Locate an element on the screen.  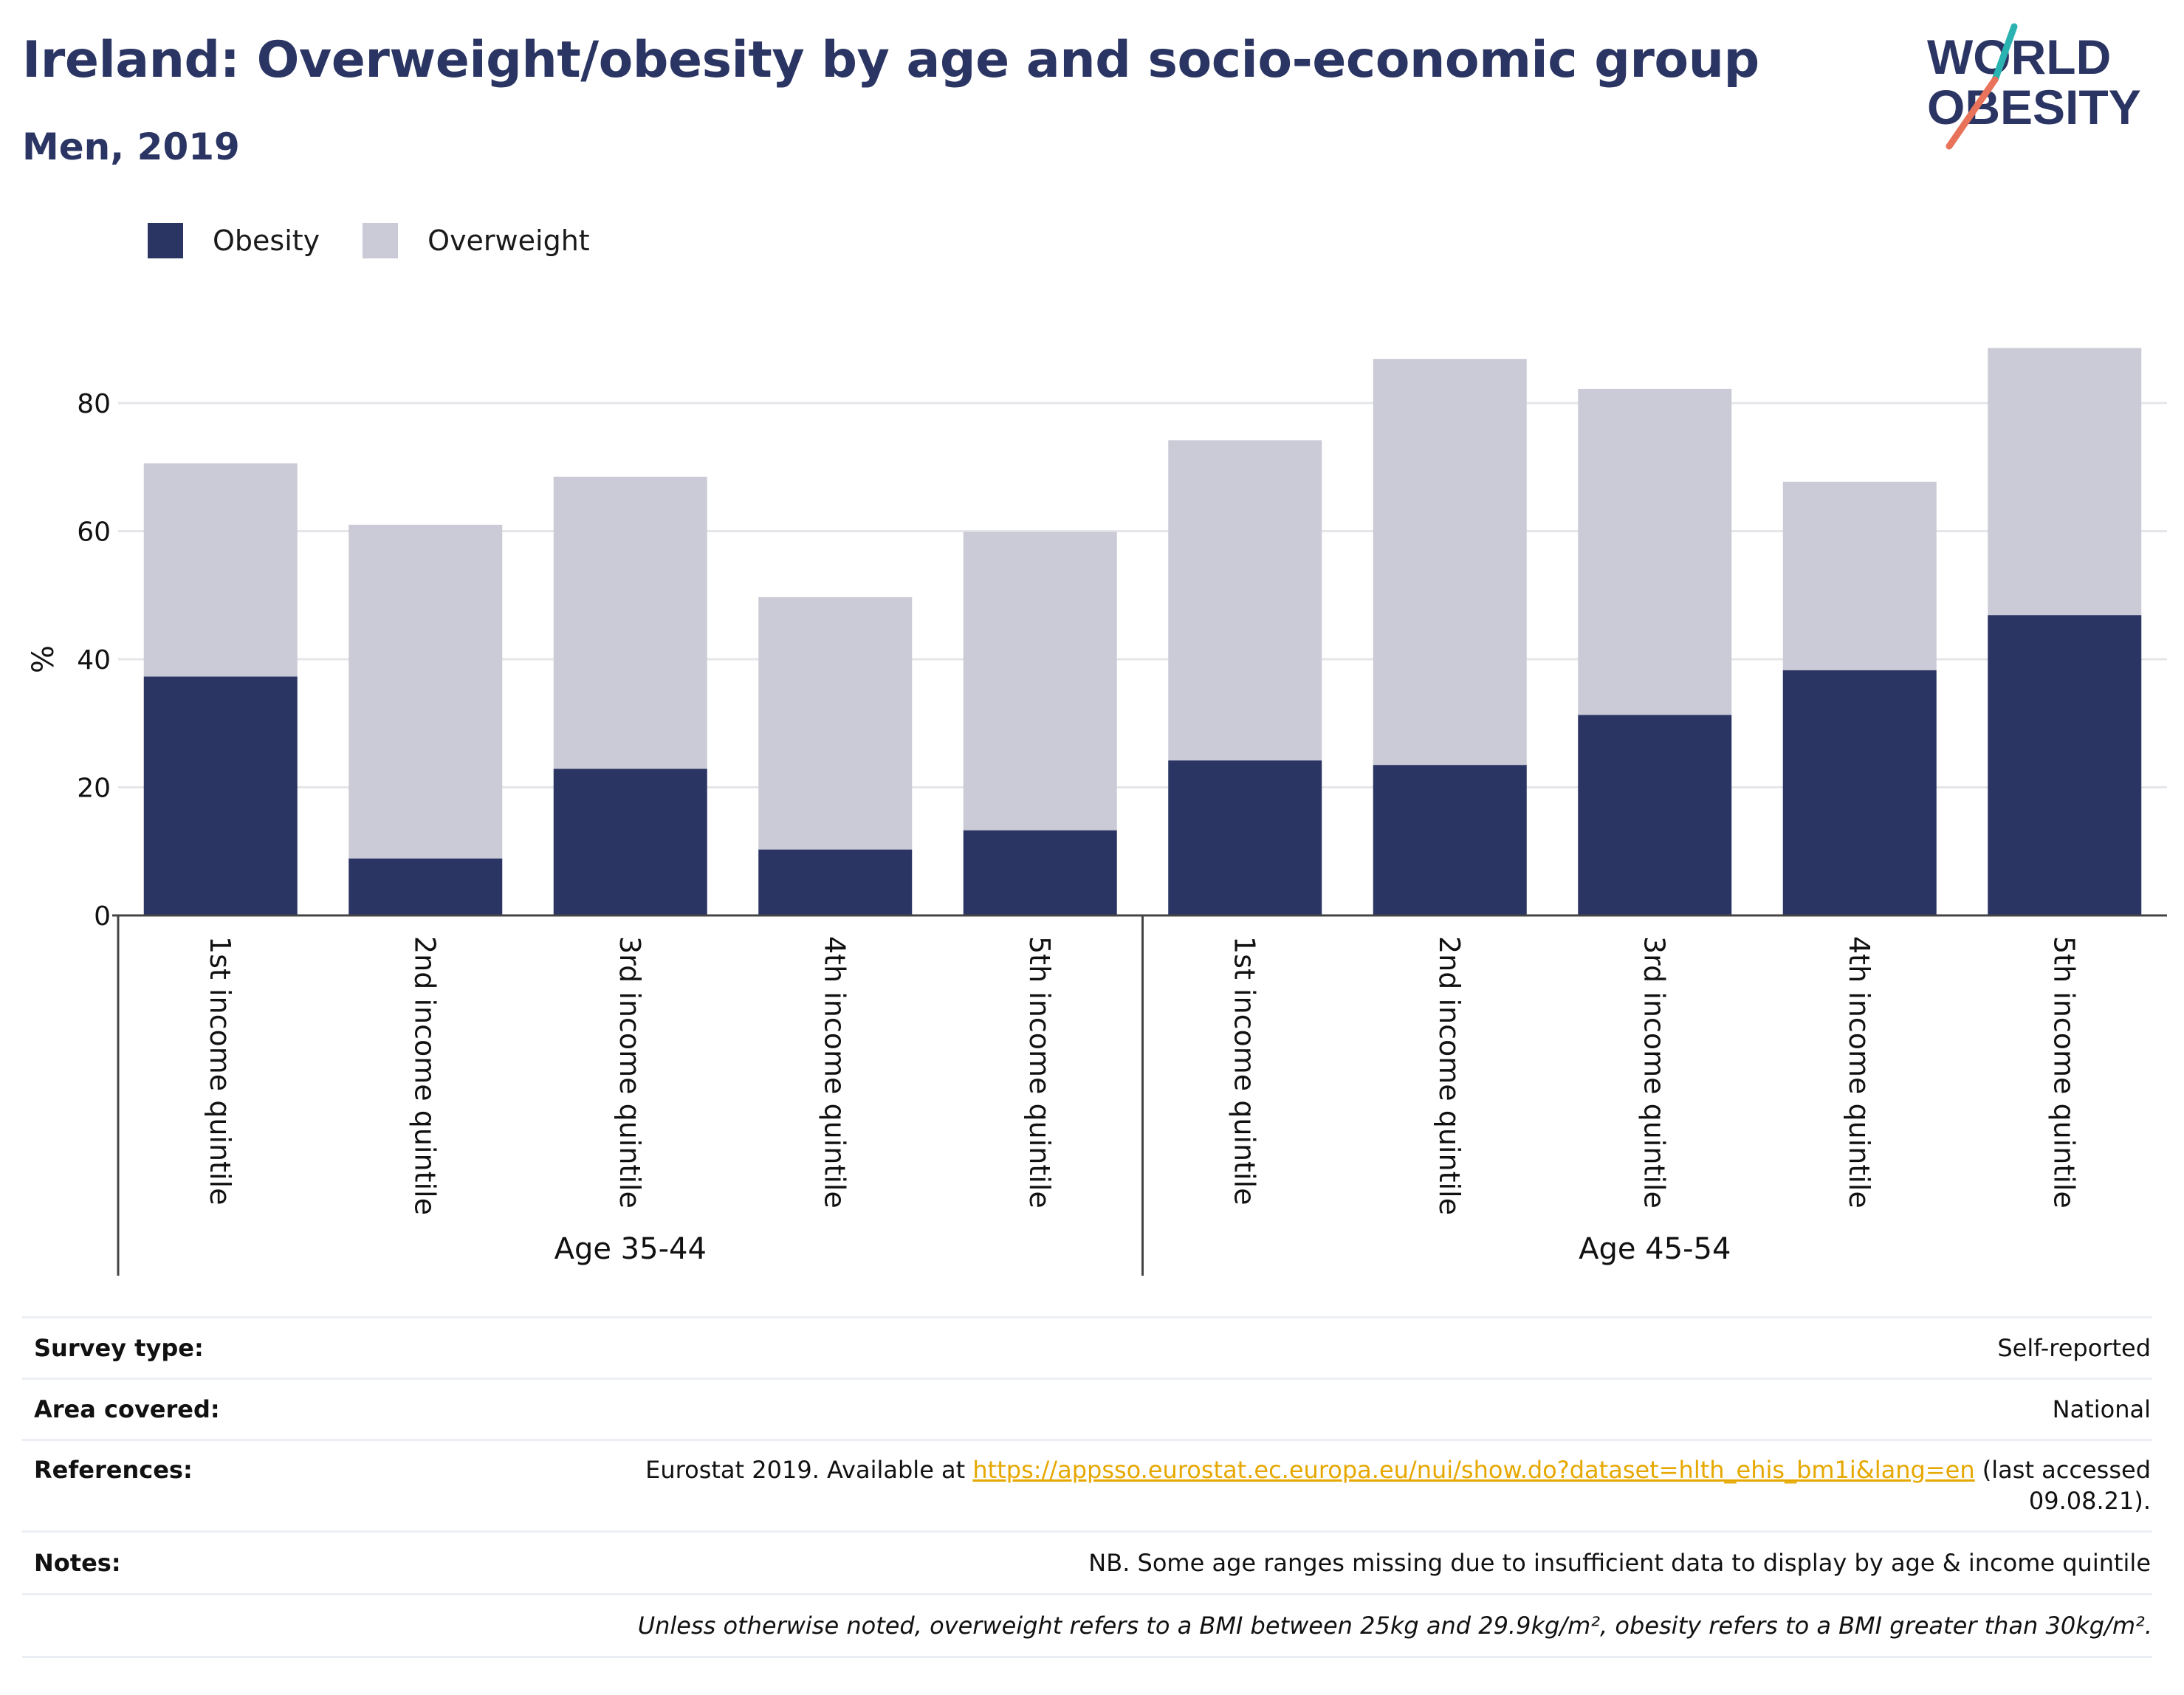
chart-subtitle: Men, 2019 is located at coordinates (131, 147).